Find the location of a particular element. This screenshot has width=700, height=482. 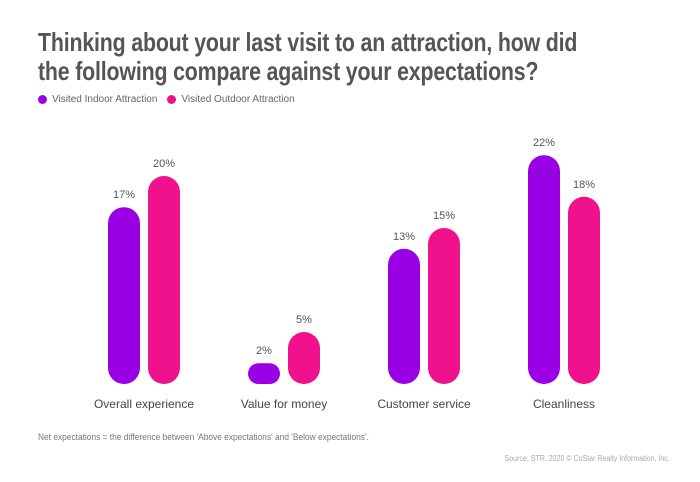

data-label: 18% is located at coordinates (584, 185).